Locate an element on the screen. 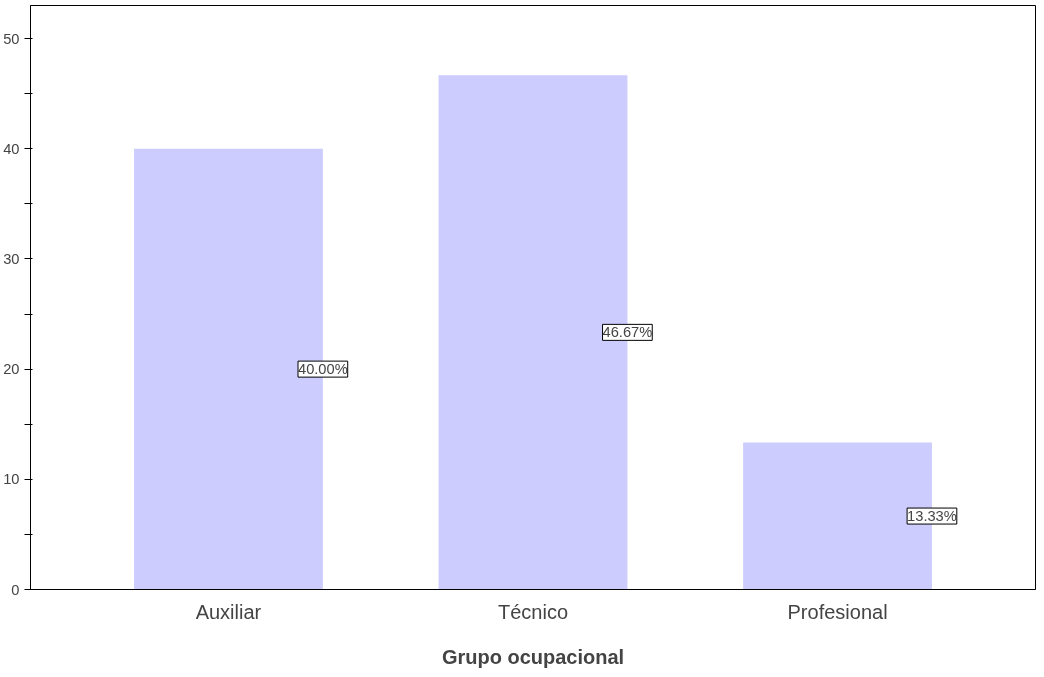 The image size is (1044, 677). y-tick-label: 40 is located at coordinates (11, 148).